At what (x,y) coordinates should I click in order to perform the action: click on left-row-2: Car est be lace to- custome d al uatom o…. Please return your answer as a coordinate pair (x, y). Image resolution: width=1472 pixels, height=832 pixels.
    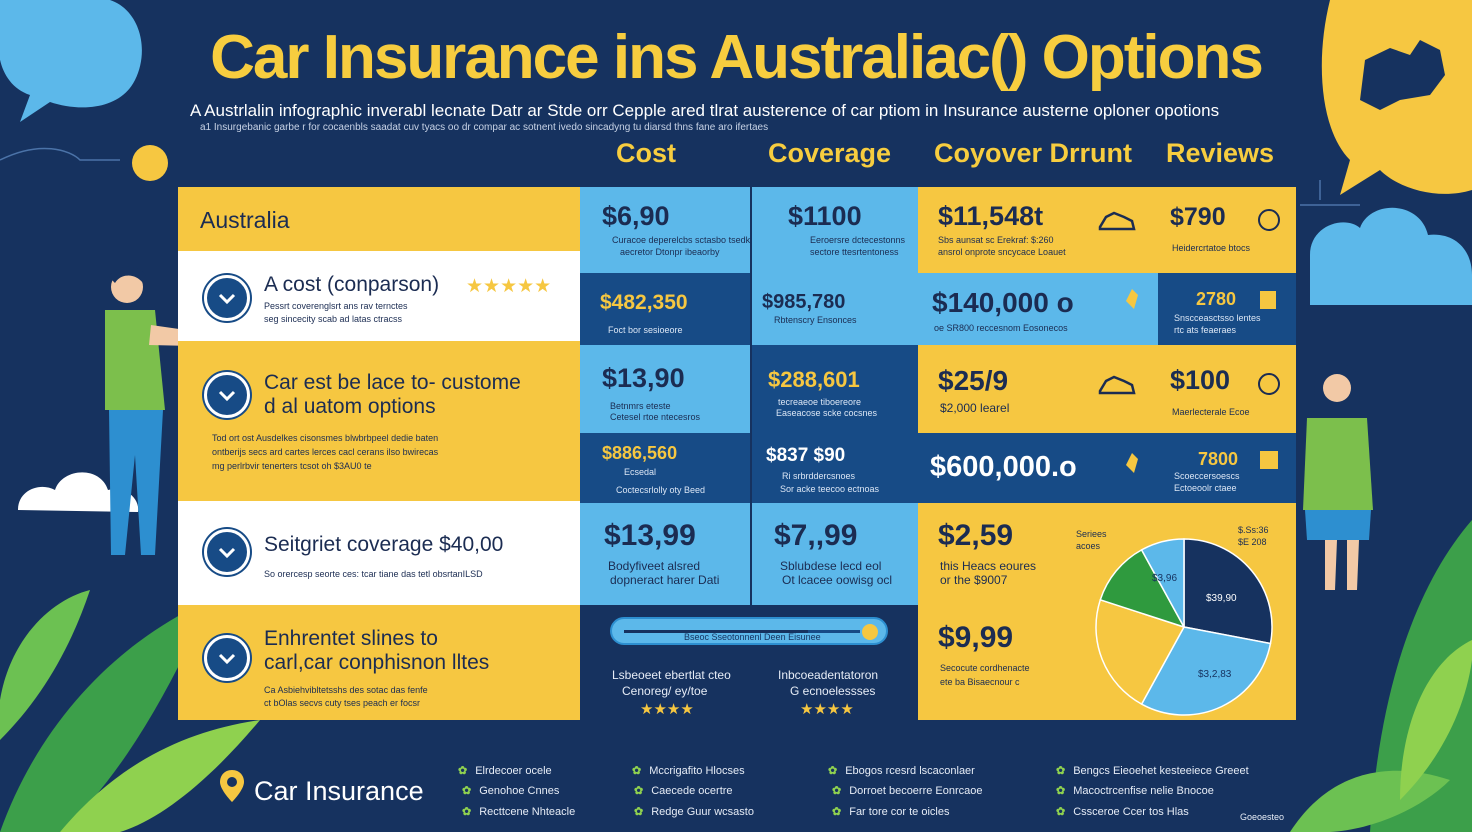
    Looking at the image, I should click on (379, 421).